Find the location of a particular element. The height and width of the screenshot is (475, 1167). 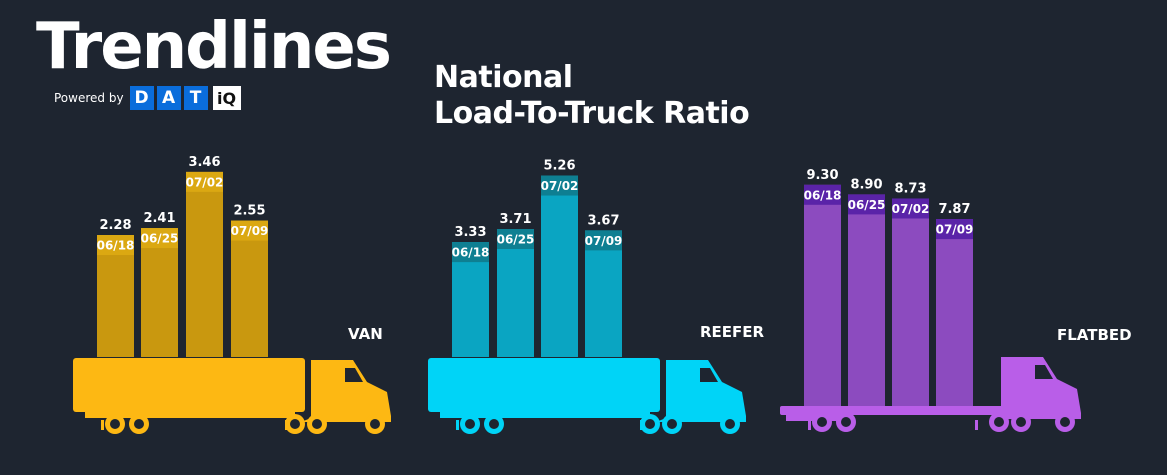

powered-by: Powered by D A T iQ is located at coordinates (147, 98).